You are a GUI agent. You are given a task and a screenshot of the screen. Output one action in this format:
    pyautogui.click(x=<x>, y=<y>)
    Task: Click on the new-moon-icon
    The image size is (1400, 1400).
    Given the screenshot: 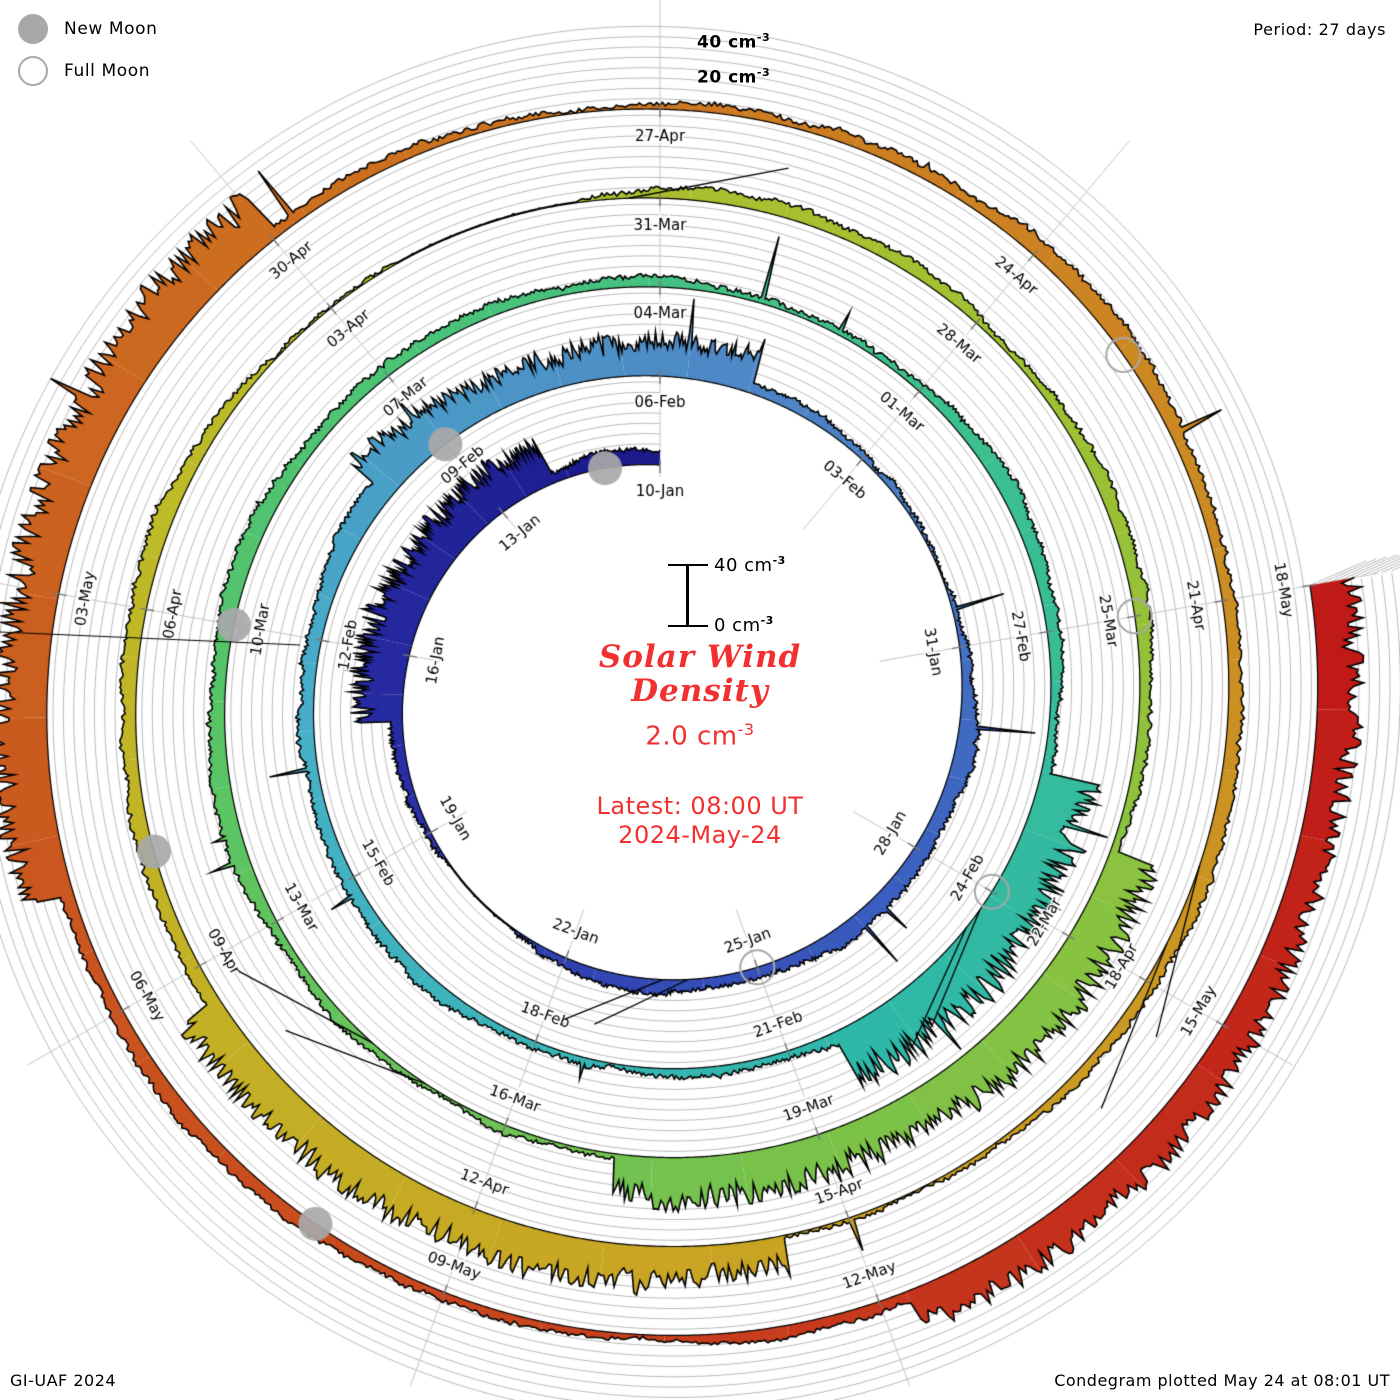 What is the action you would take?
    pyautogui.click(x=33, y=29)
    